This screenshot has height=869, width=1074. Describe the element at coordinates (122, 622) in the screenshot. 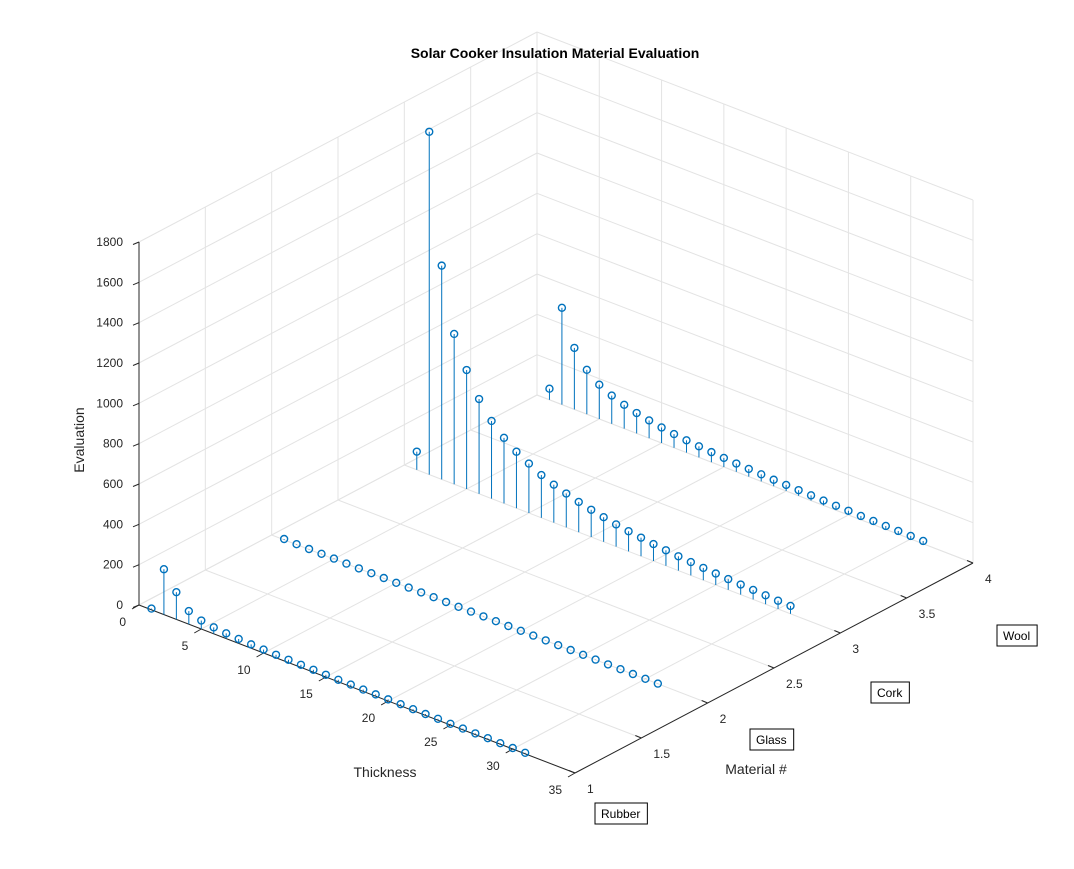

I see `x-tick-label: 0` at that location.